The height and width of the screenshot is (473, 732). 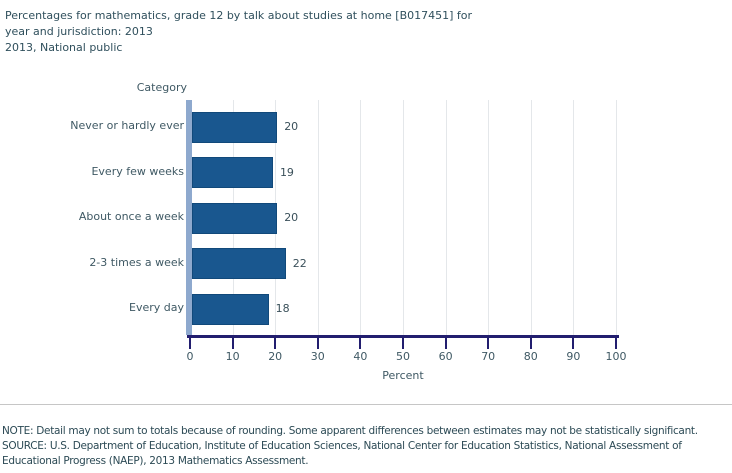 What do you see at coordinates (403, 375) in the screenshot?
I see `value-axis-title: Percent` at bounding box center [403, 375].